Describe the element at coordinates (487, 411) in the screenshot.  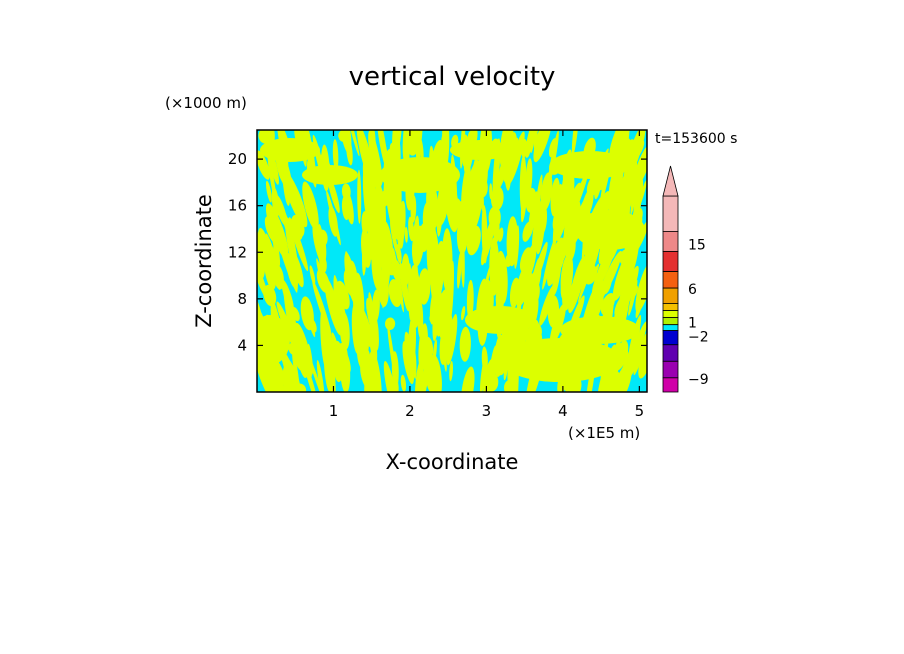
I see `x-tick-label: 3` at that location.